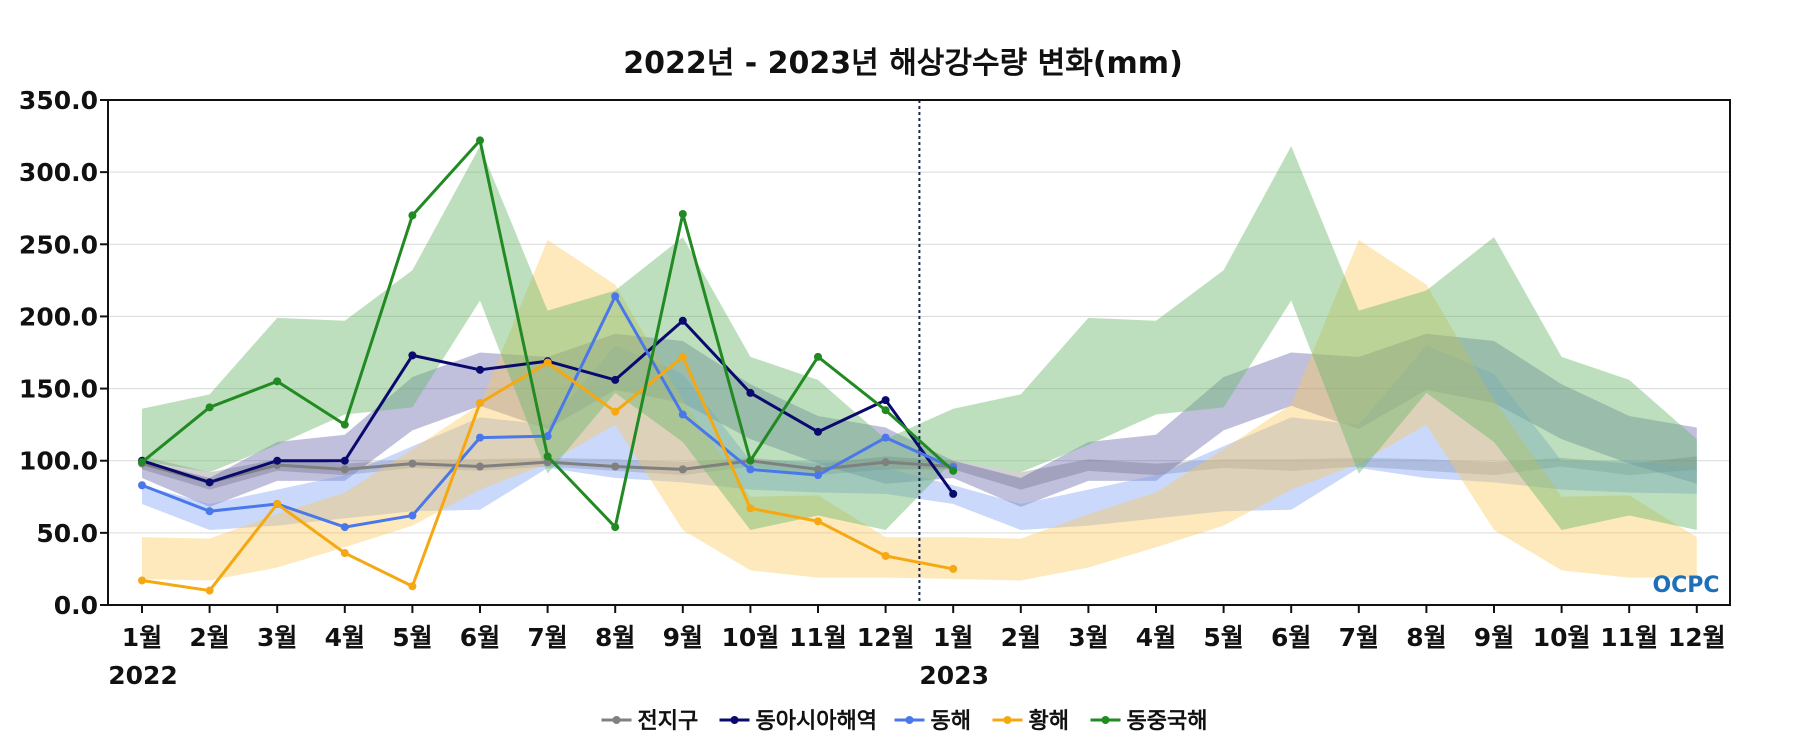 Image resolution: width=1800 pixels, height=750 pixels. I want to click on legend-item: 동중국해, so click(1149, 721).